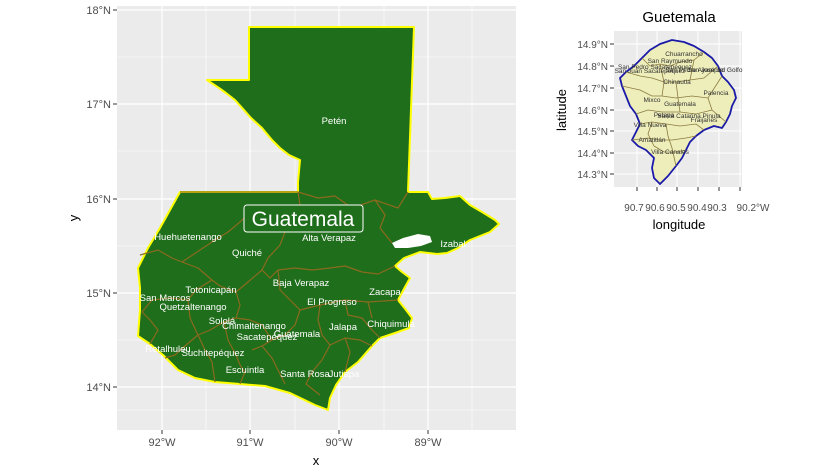 Image resolution: width=820 pixels, height=475 pixels. I want to click on inset-x-tick-label: 90.3, so click(717, 208).